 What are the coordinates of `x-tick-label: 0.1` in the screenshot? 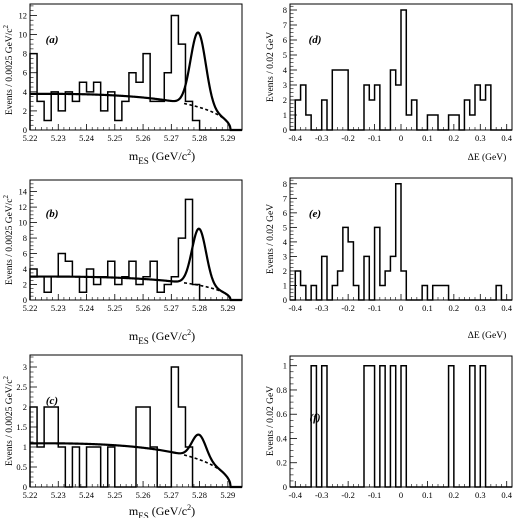 It's located at (427, 308).